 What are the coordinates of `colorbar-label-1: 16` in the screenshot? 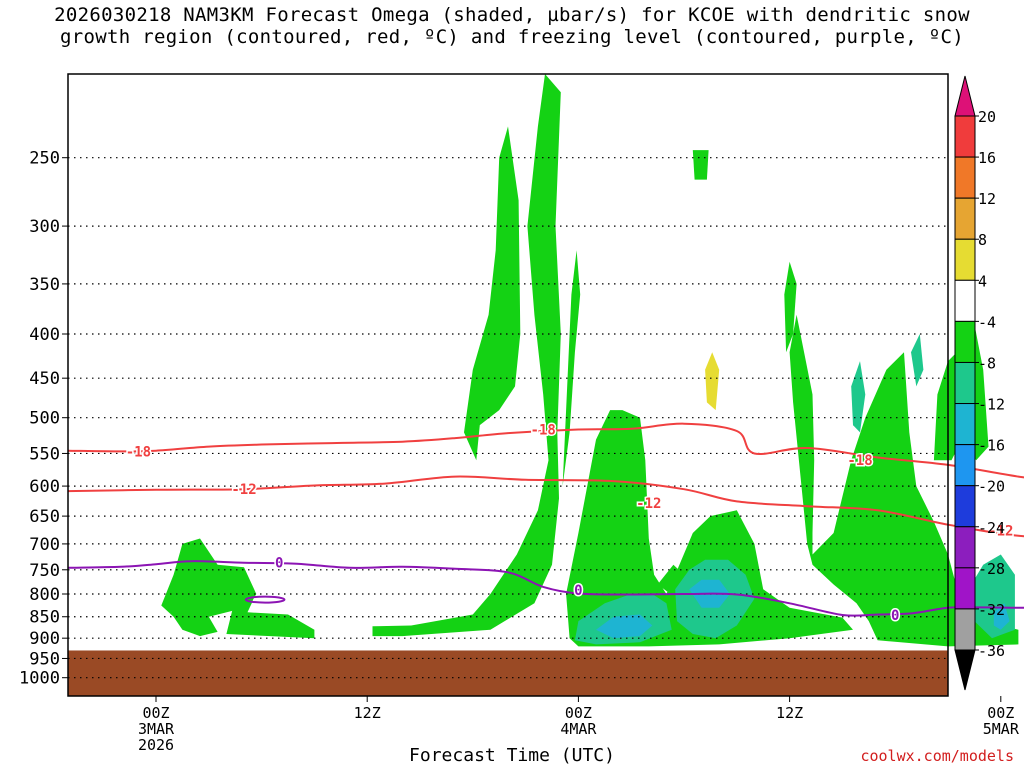 It's located at (987, 158).